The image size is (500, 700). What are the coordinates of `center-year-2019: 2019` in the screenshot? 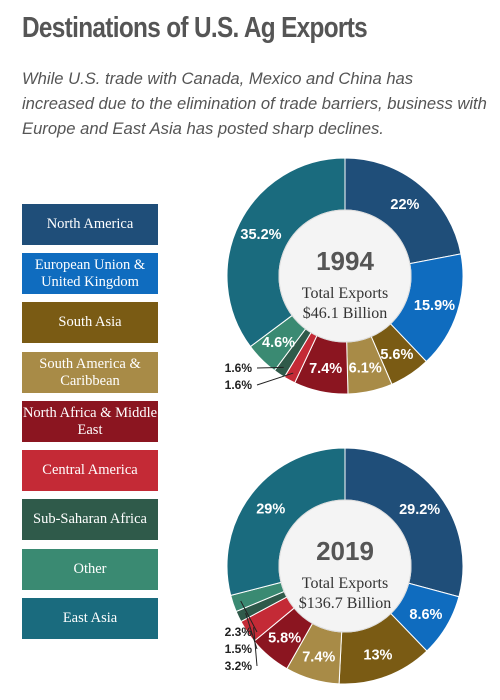 It's located at (345, 551).